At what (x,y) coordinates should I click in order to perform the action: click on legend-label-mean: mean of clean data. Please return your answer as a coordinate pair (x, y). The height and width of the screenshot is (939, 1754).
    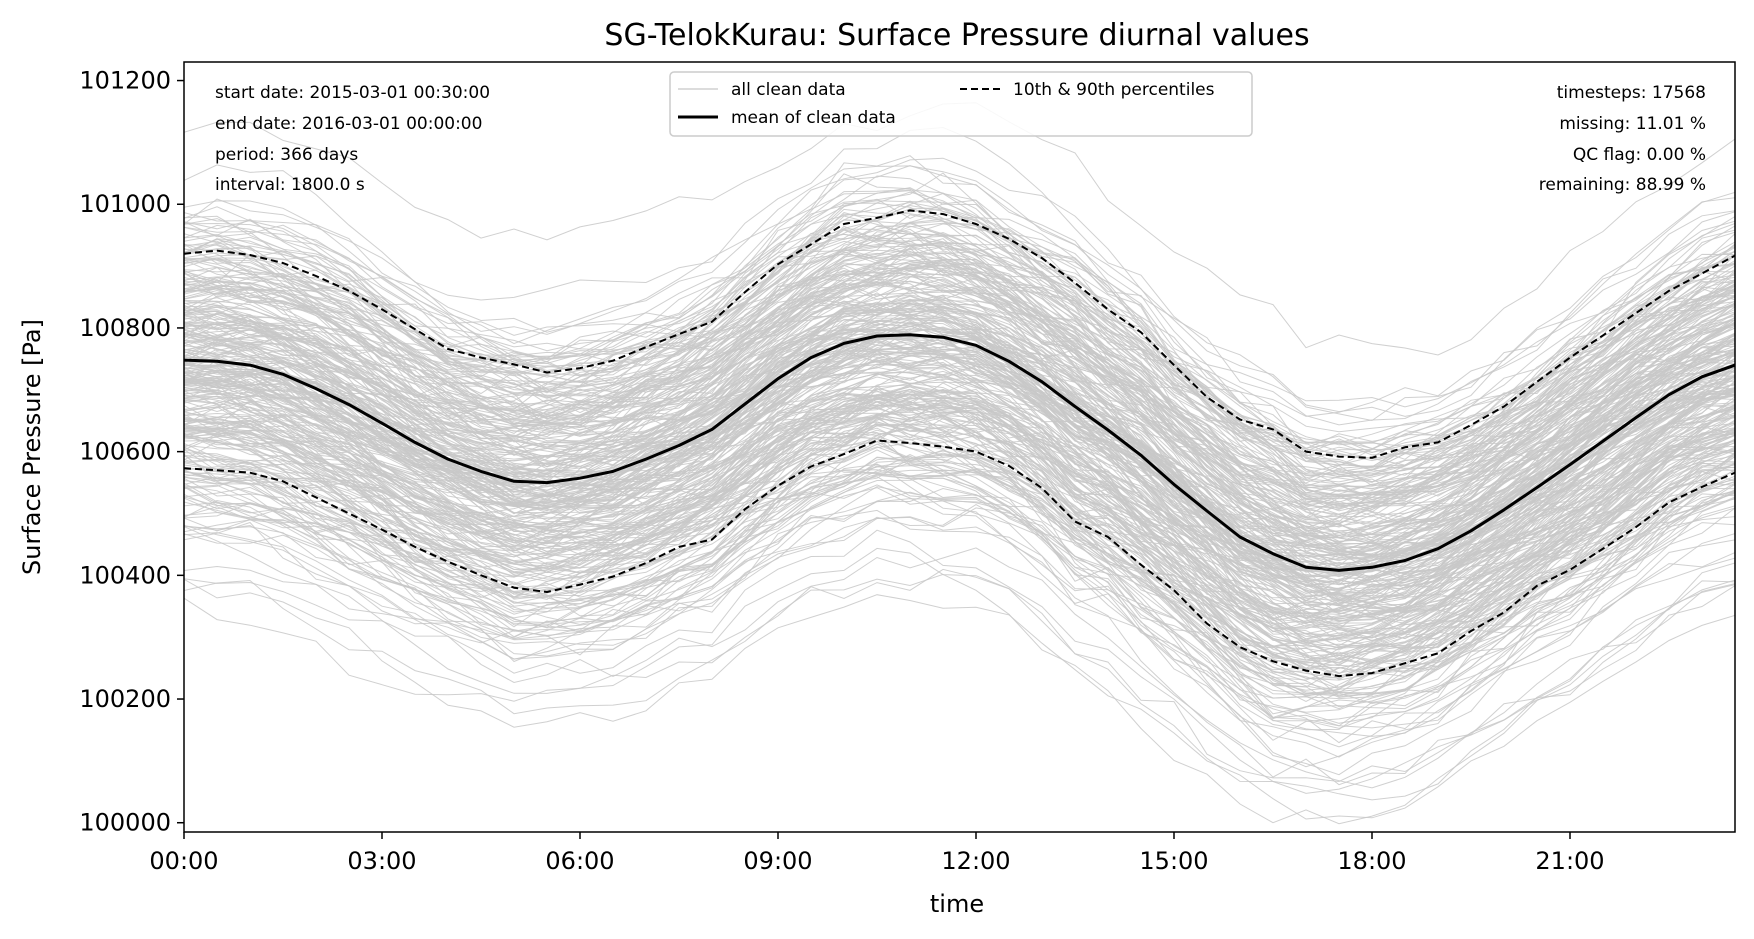
    Looking at the image, I should click on (813, 118).